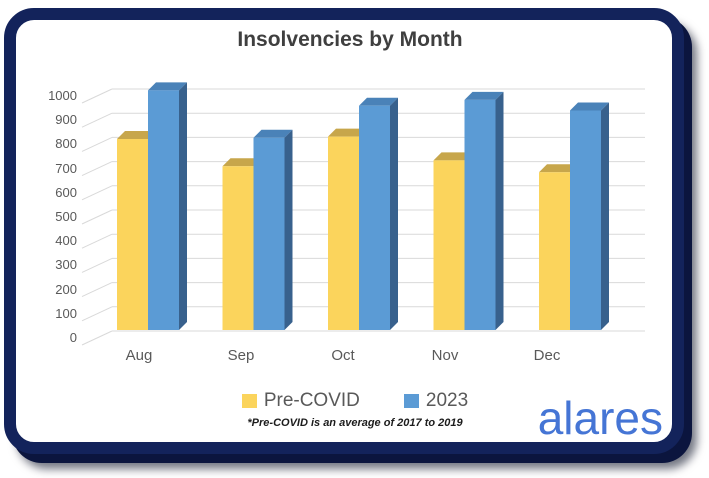 The image size is (709, 478). I want to click on y-axis-tick-label: 500, so click(66, 216).